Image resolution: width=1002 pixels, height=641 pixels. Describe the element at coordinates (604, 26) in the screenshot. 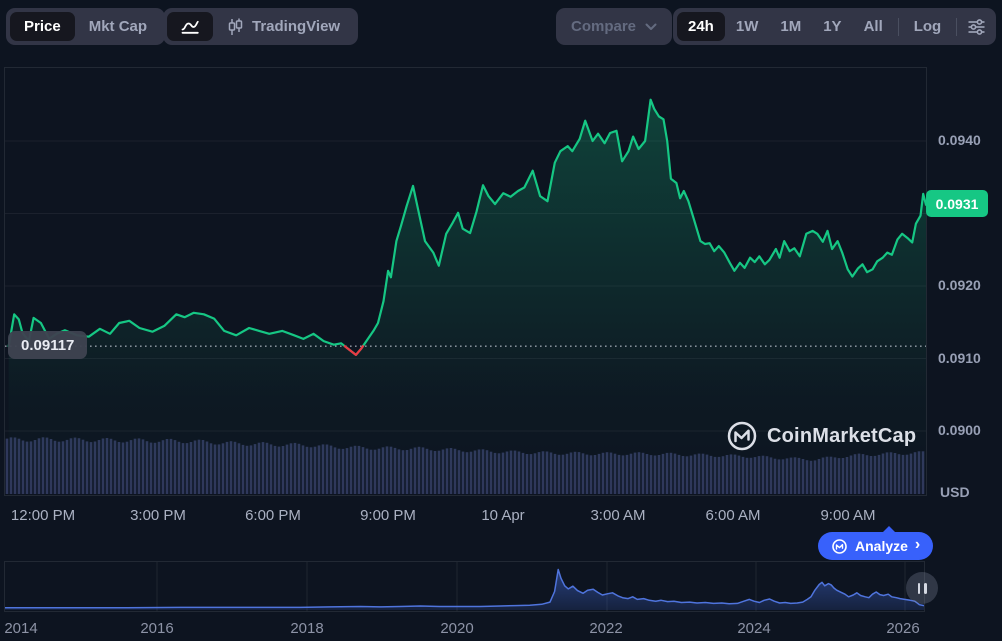

I see `compare-label: Compare` at that location.